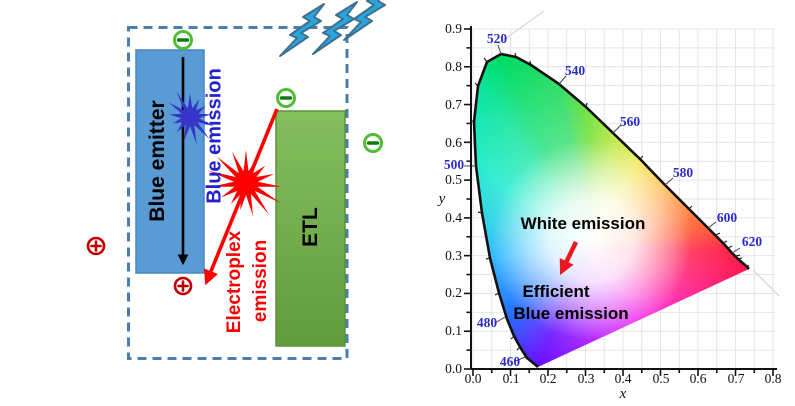 This screenshot has height=406, width=795. I want to click on x-axis-ticks, so click(623, 372).